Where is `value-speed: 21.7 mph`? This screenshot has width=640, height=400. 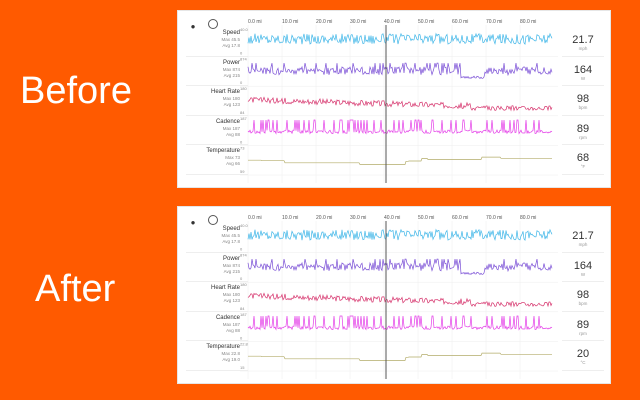 value-speed: 21.7 mph is located at coordinates (583, 42).